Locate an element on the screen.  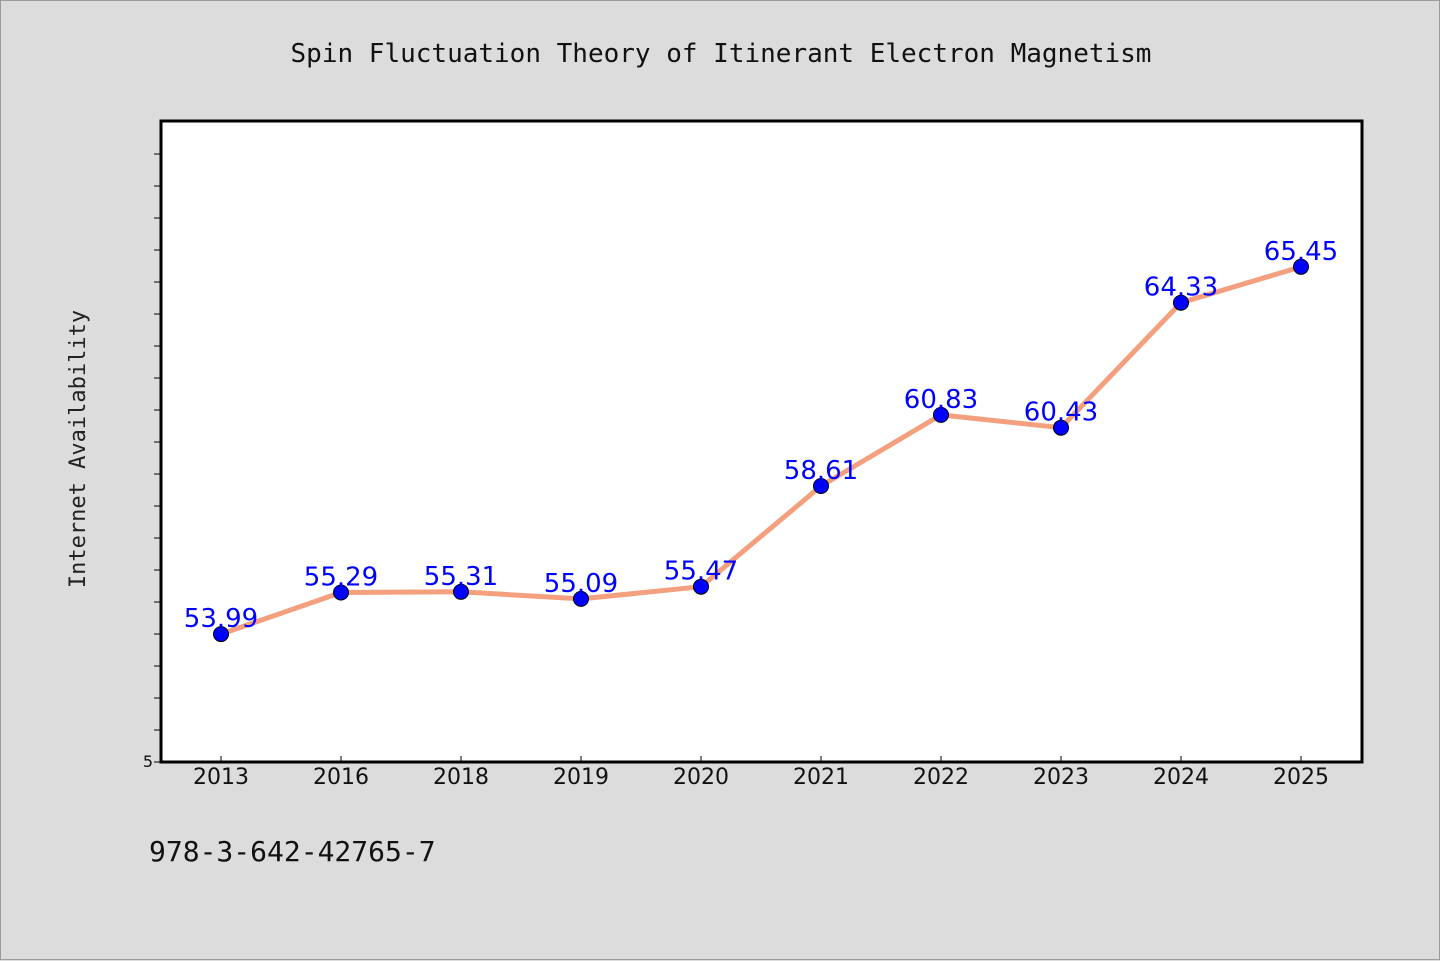
x-tick-label: 2018 is located at coordinates (461, 777).